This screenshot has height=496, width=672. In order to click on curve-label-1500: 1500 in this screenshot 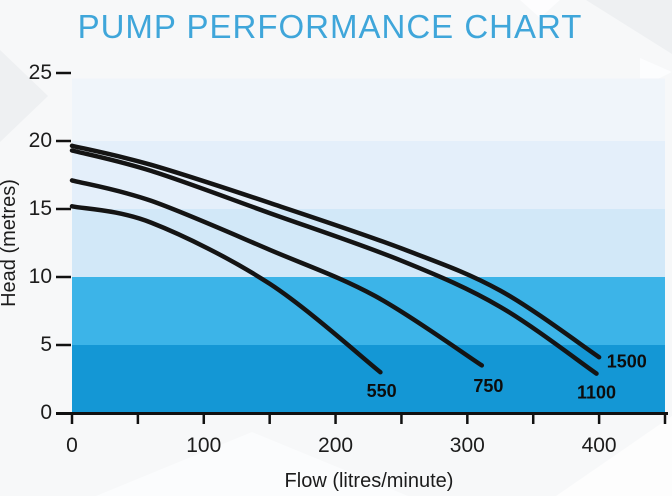, I will do `click(627, 361)`.